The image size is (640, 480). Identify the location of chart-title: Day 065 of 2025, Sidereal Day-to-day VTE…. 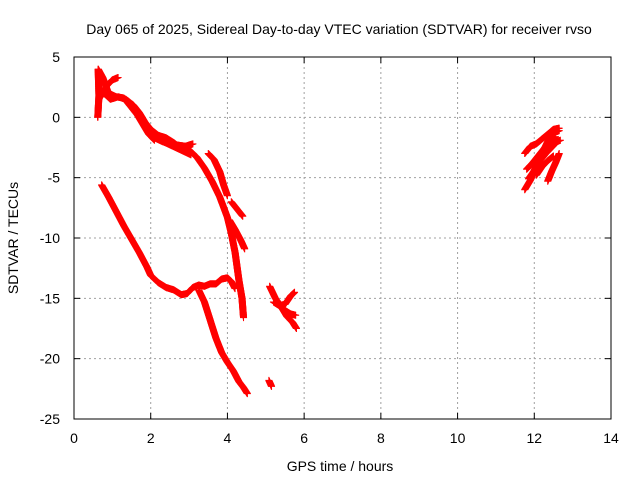
(339, 29).